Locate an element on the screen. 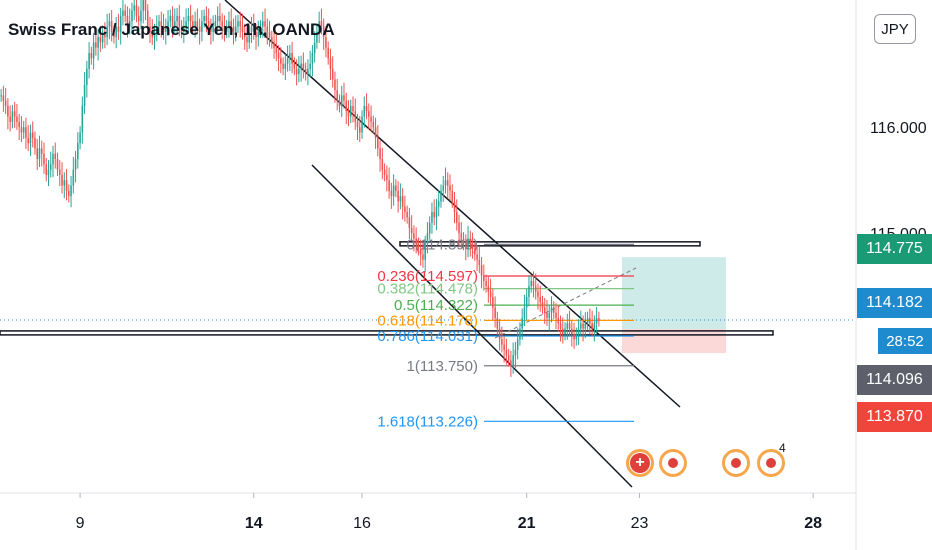  fib-level-label: 0.5(114.322) is located at coordinates (436, 305).